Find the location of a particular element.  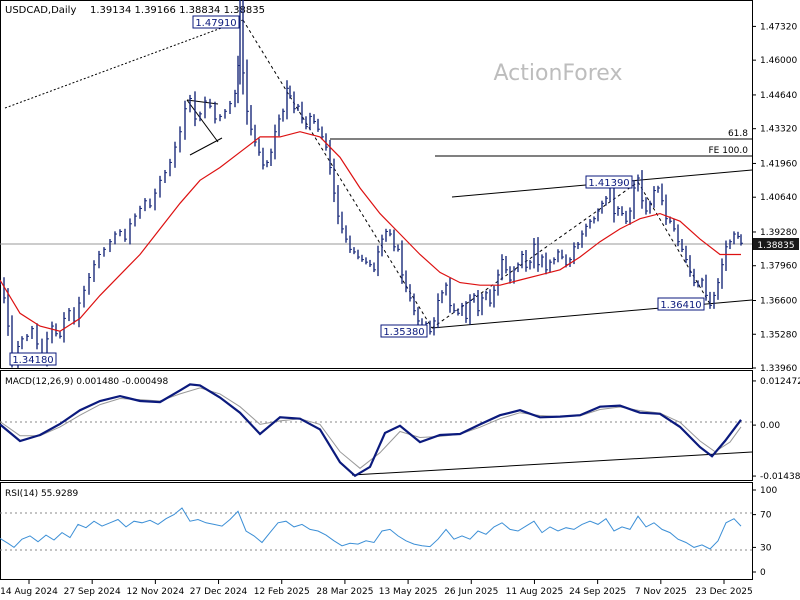

annotation-high-2: 1.41390 is located at coordinates (609, 182).